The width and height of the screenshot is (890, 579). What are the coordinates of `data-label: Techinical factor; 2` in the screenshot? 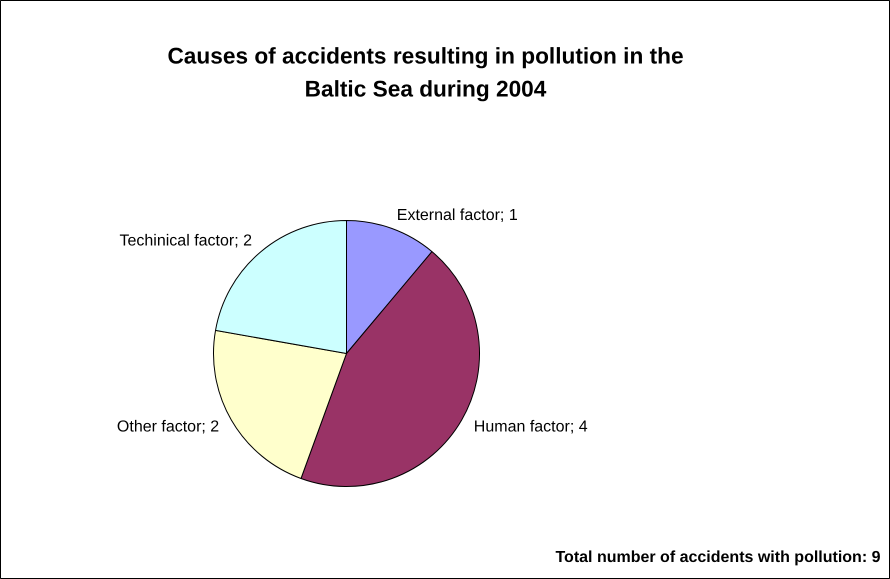 It's located at (186, 241).